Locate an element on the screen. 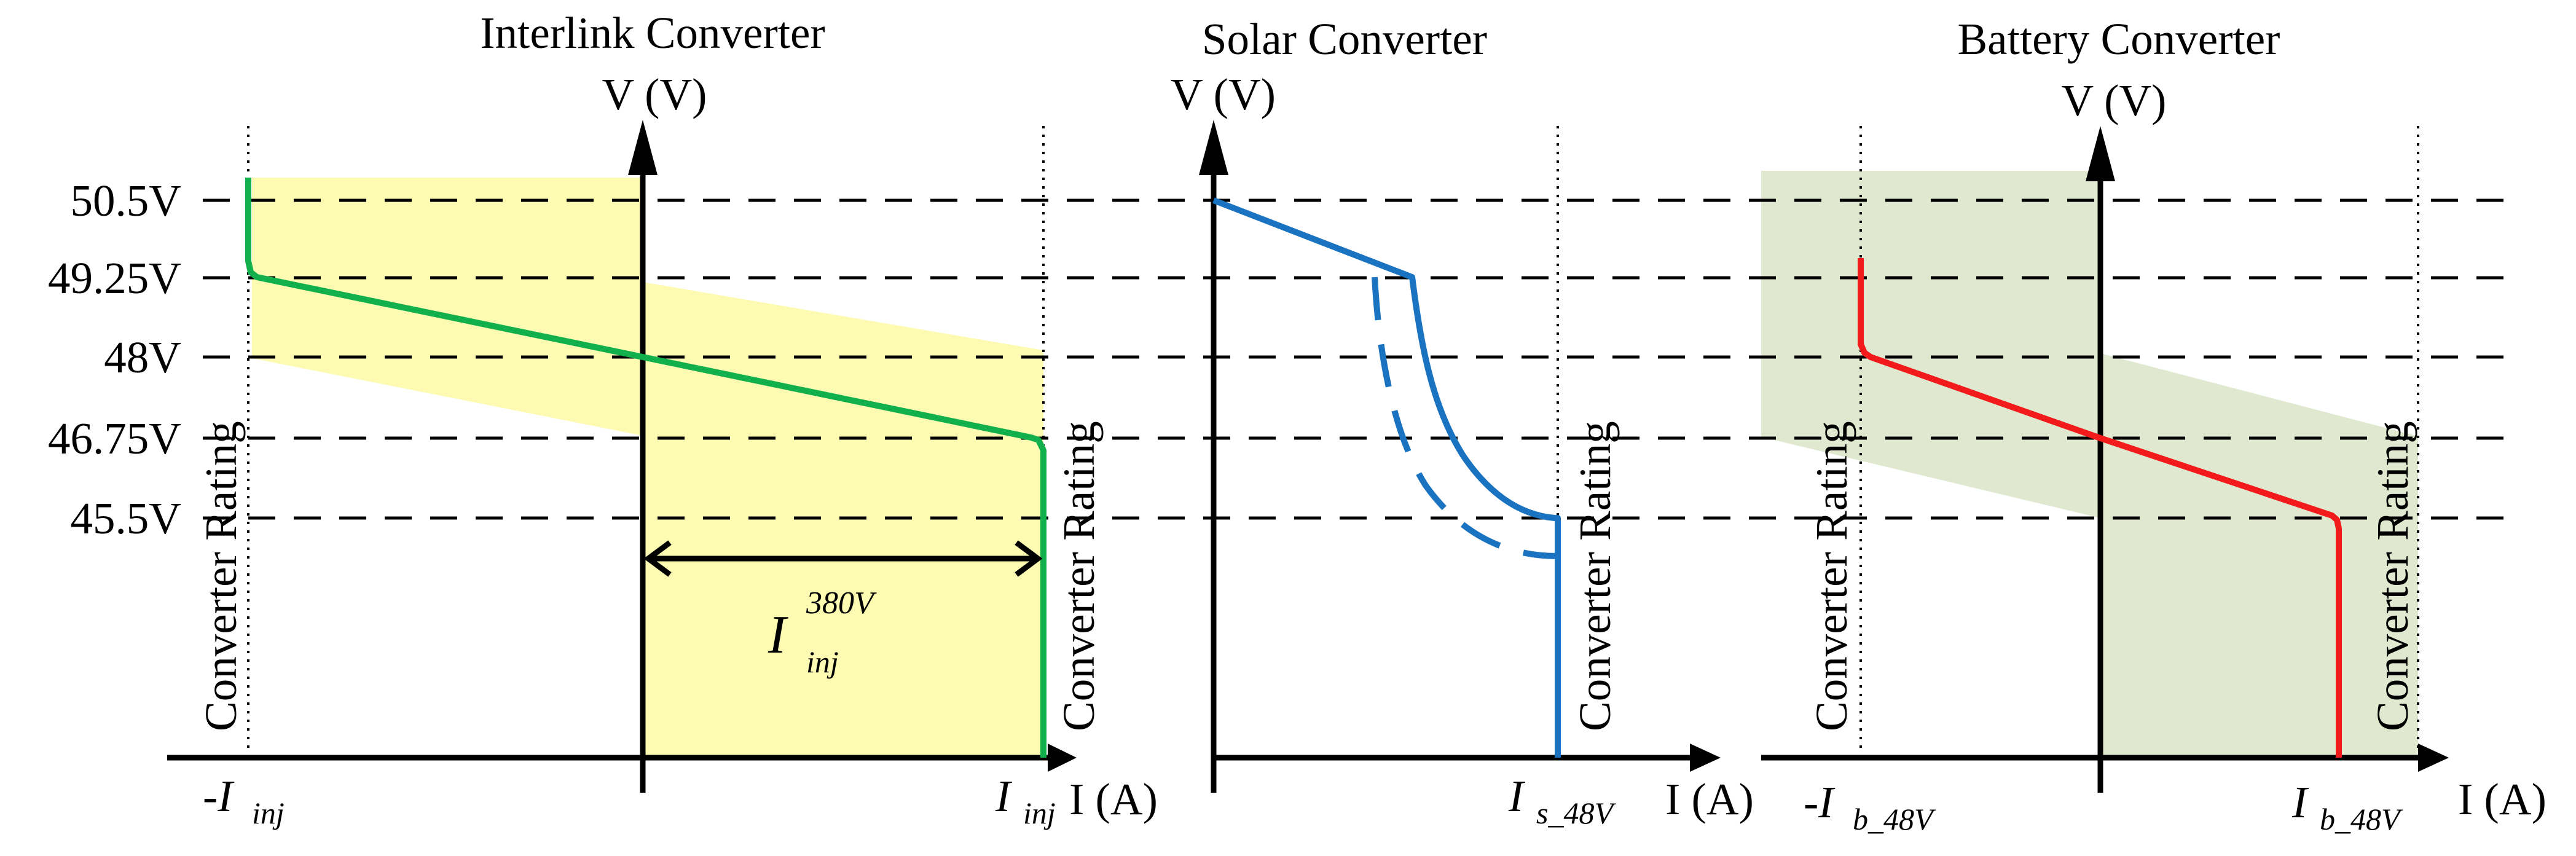  interlink-pos-current-label: I is located at coordinates (1004, 796).